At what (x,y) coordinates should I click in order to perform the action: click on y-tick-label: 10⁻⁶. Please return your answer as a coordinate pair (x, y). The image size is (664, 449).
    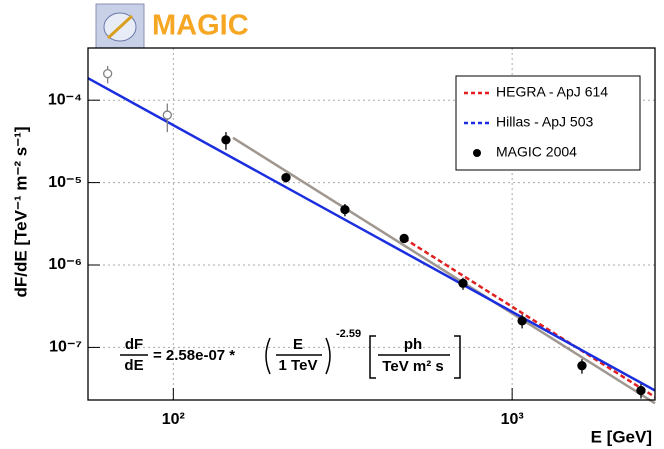
    Looking at the image, I should click on (65, 264).